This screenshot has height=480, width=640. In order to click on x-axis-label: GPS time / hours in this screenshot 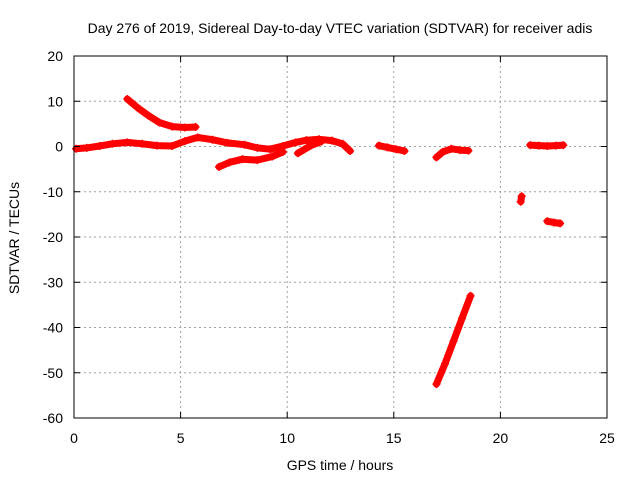, I will do `click(340, 465)`.